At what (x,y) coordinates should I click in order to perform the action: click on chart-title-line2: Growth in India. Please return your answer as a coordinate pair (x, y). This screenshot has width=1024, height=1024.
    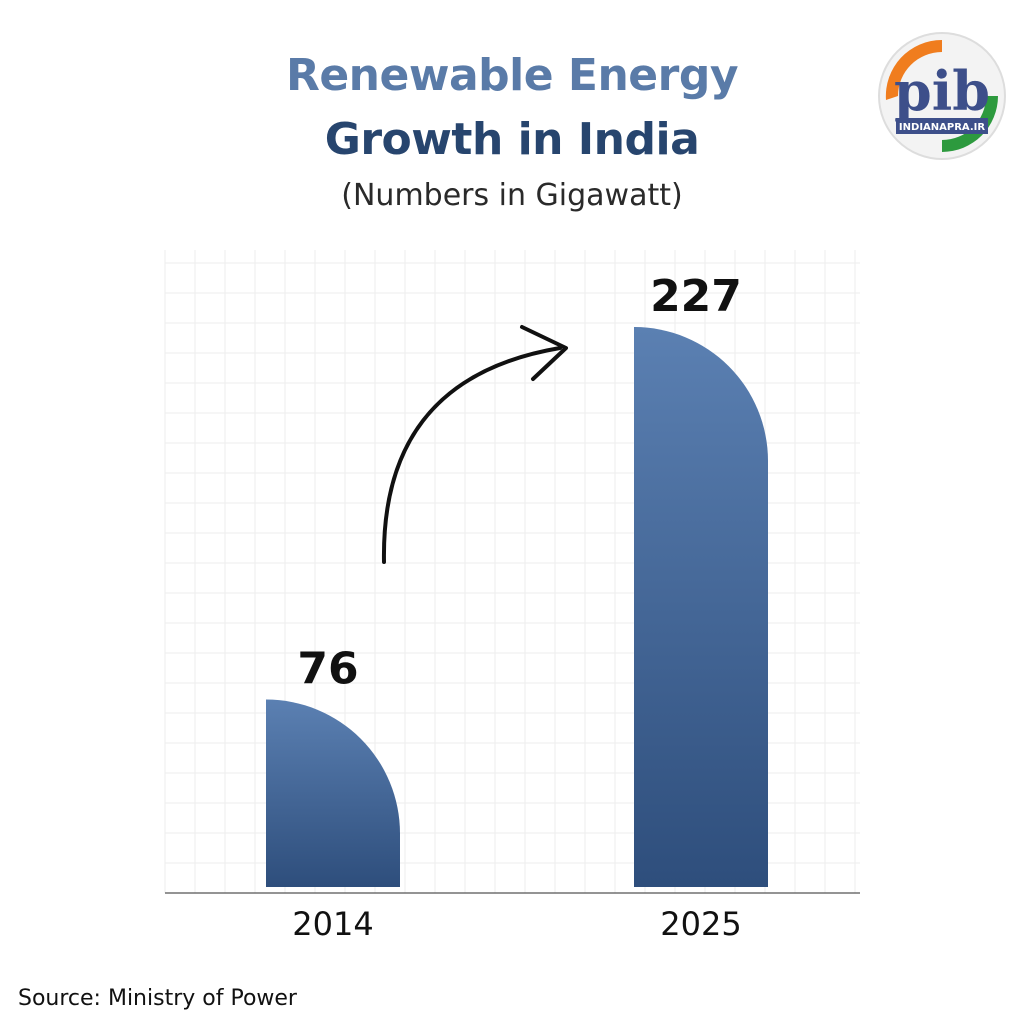
    Looking at the image, I should click on (512, 139).